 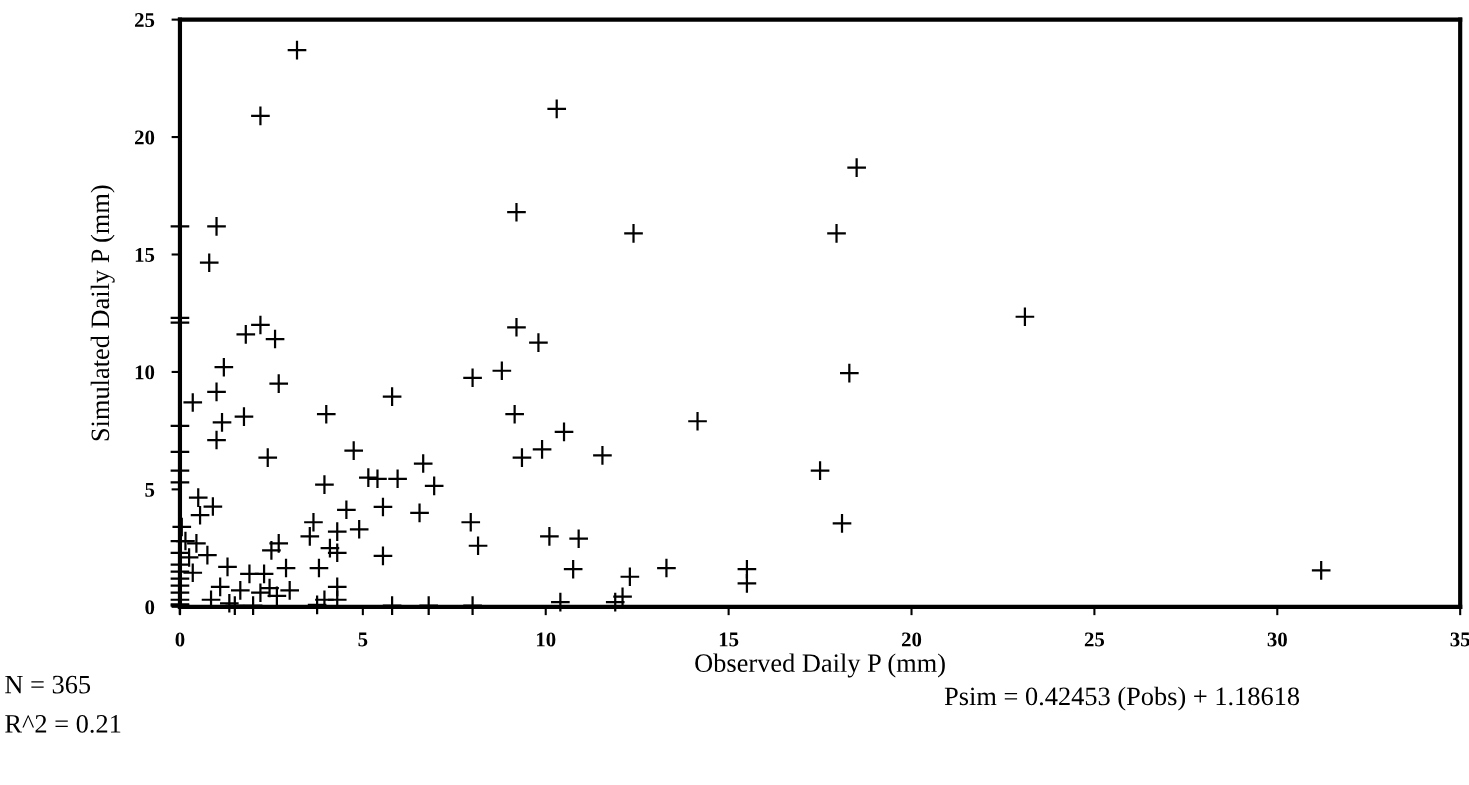 What do you see at coordinates (145, 372) in the screenshot?
I see `y-tick-label: 10` at bounding box center [145, 372].